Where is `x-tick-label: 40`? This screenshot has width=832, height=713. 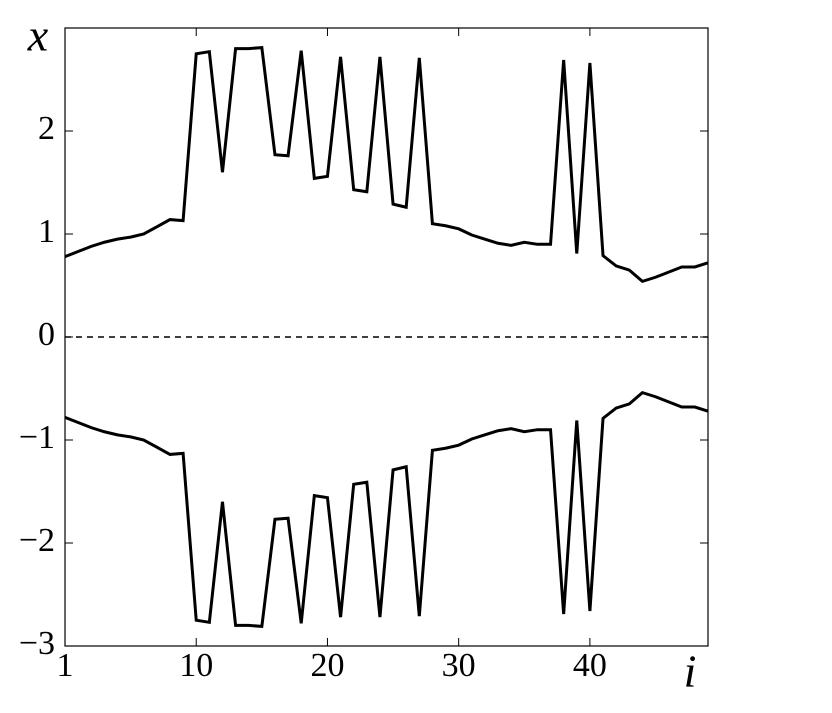
x-tick-label: 40 is located at coordinates (590, 665).